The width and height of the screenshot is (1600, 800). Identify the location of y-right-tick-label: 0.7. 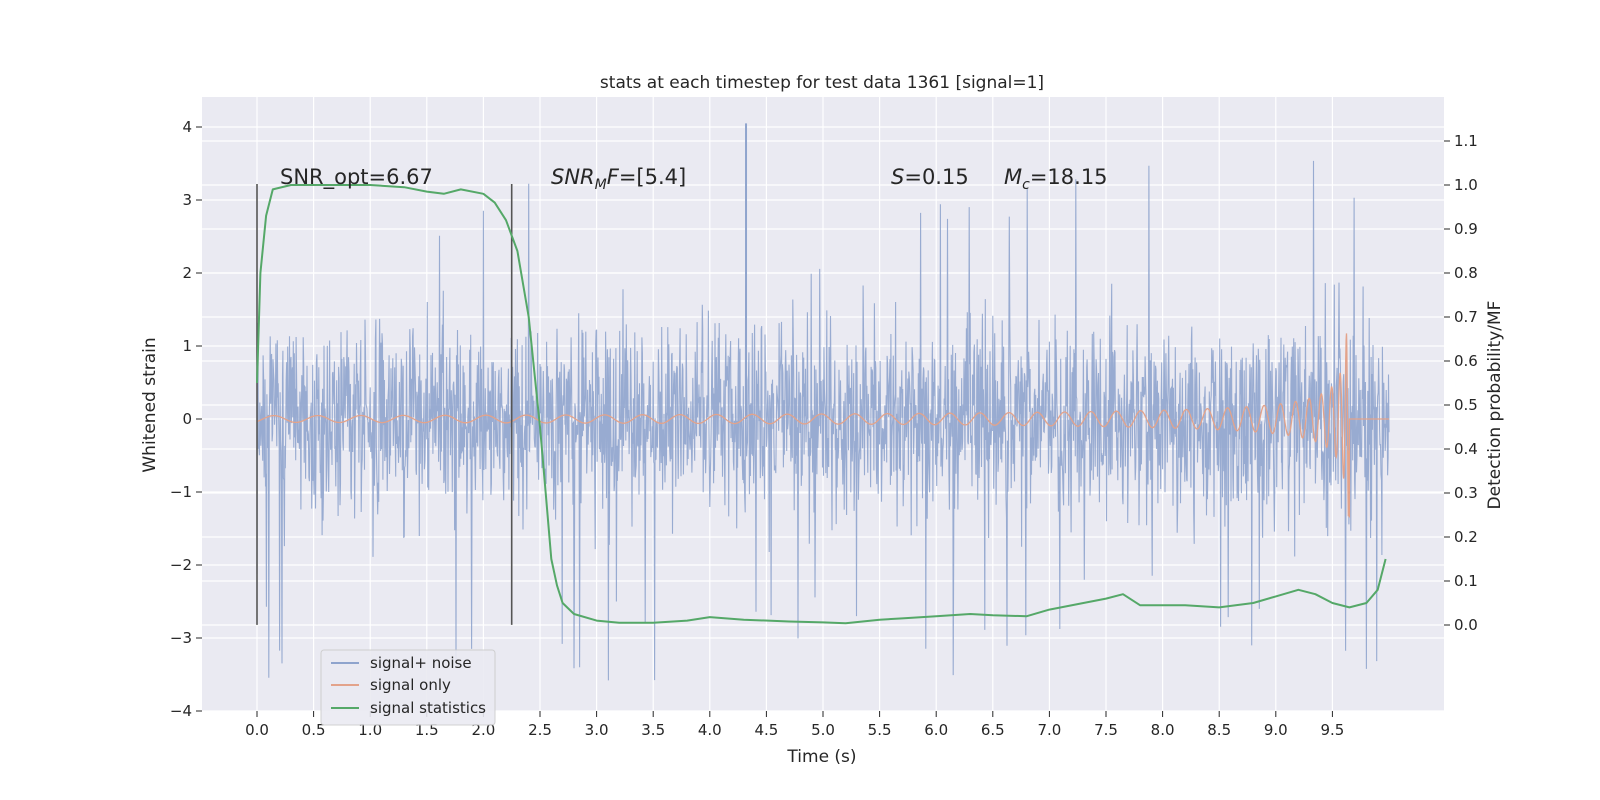
(1466, 317).